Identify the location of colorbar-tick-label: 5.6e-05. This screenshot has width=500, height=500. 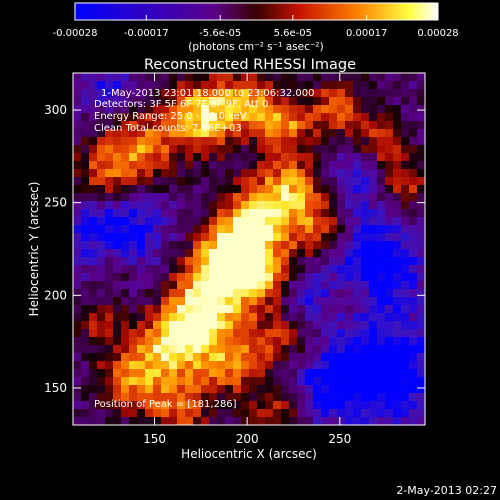
(293, 33).